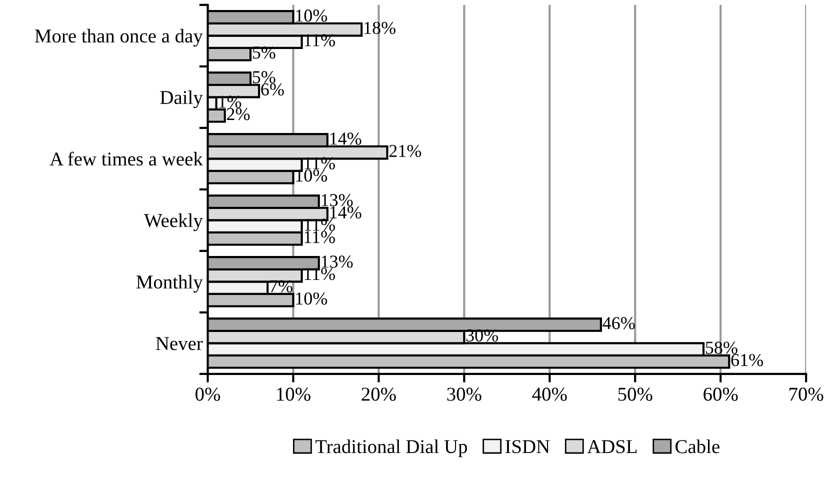 This screenshot has width=831, height=492. Describe the element at coordinates (618, 323) in the screenshot. I see `data-label: 46%` at that location.